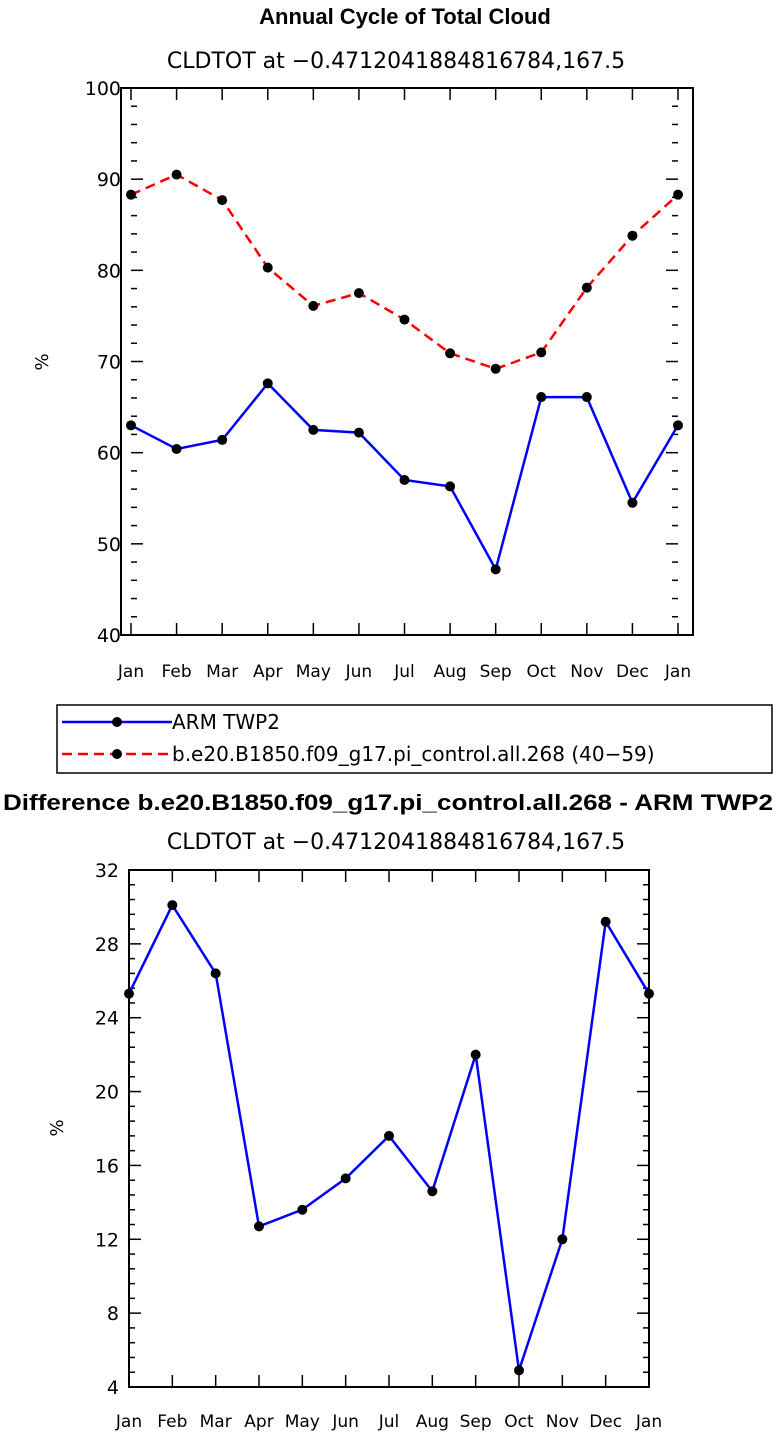 This screenshot has height=1437, width=778. Describe the element at coordinates (109, 271) in the screenshot. I see `chart1-ytick-label: 80` at that location.